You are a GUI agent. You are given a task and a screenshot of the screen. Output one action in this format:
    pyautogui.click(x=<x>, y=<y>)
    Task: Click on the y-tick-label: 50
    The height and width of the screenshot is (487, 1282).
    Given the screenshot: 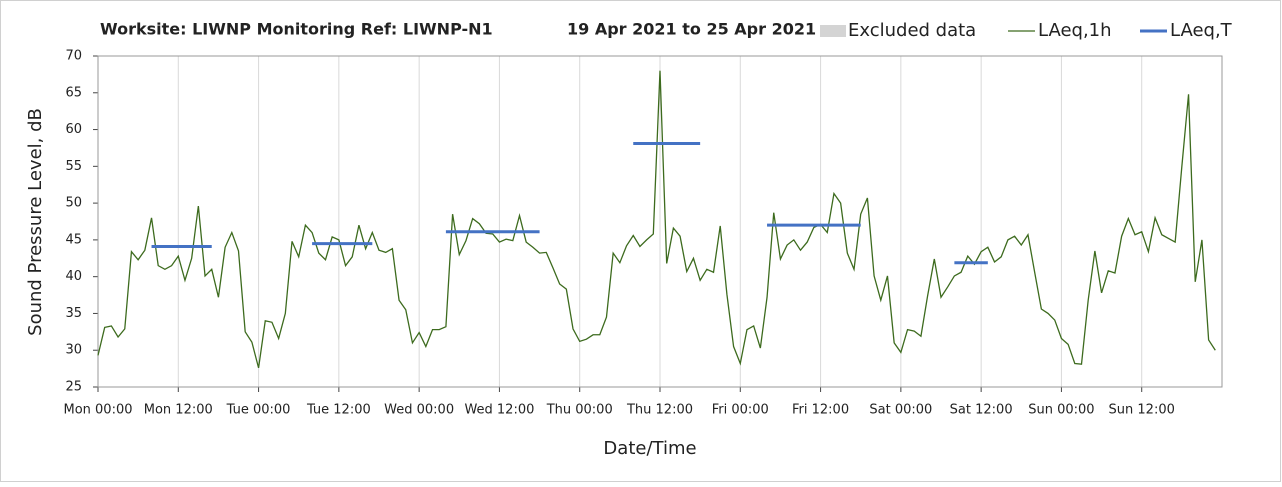 What is the action you would take?
    pyautogui.click(x=73, y=203)
    